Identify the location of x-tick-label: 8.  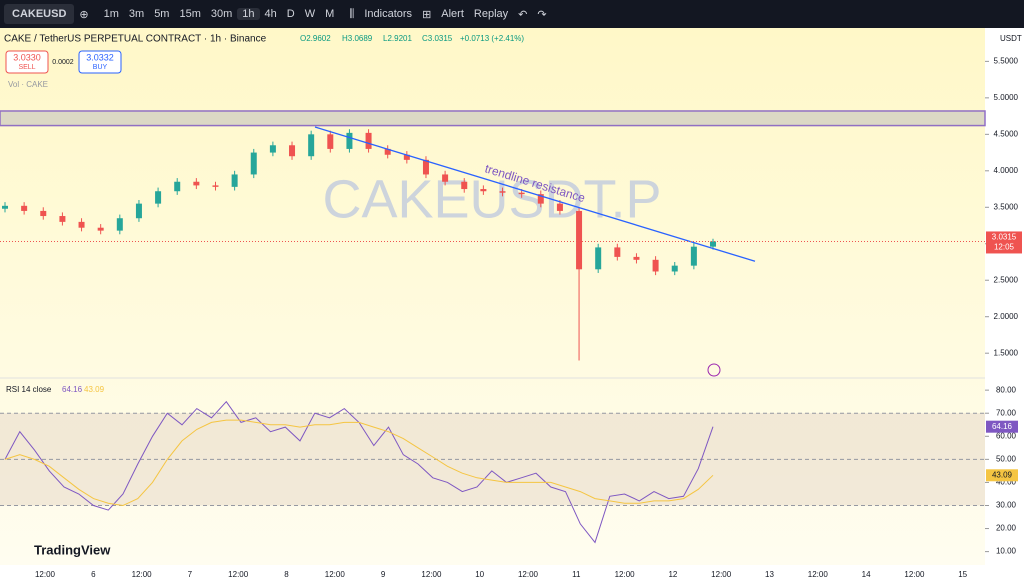
(286, 574).